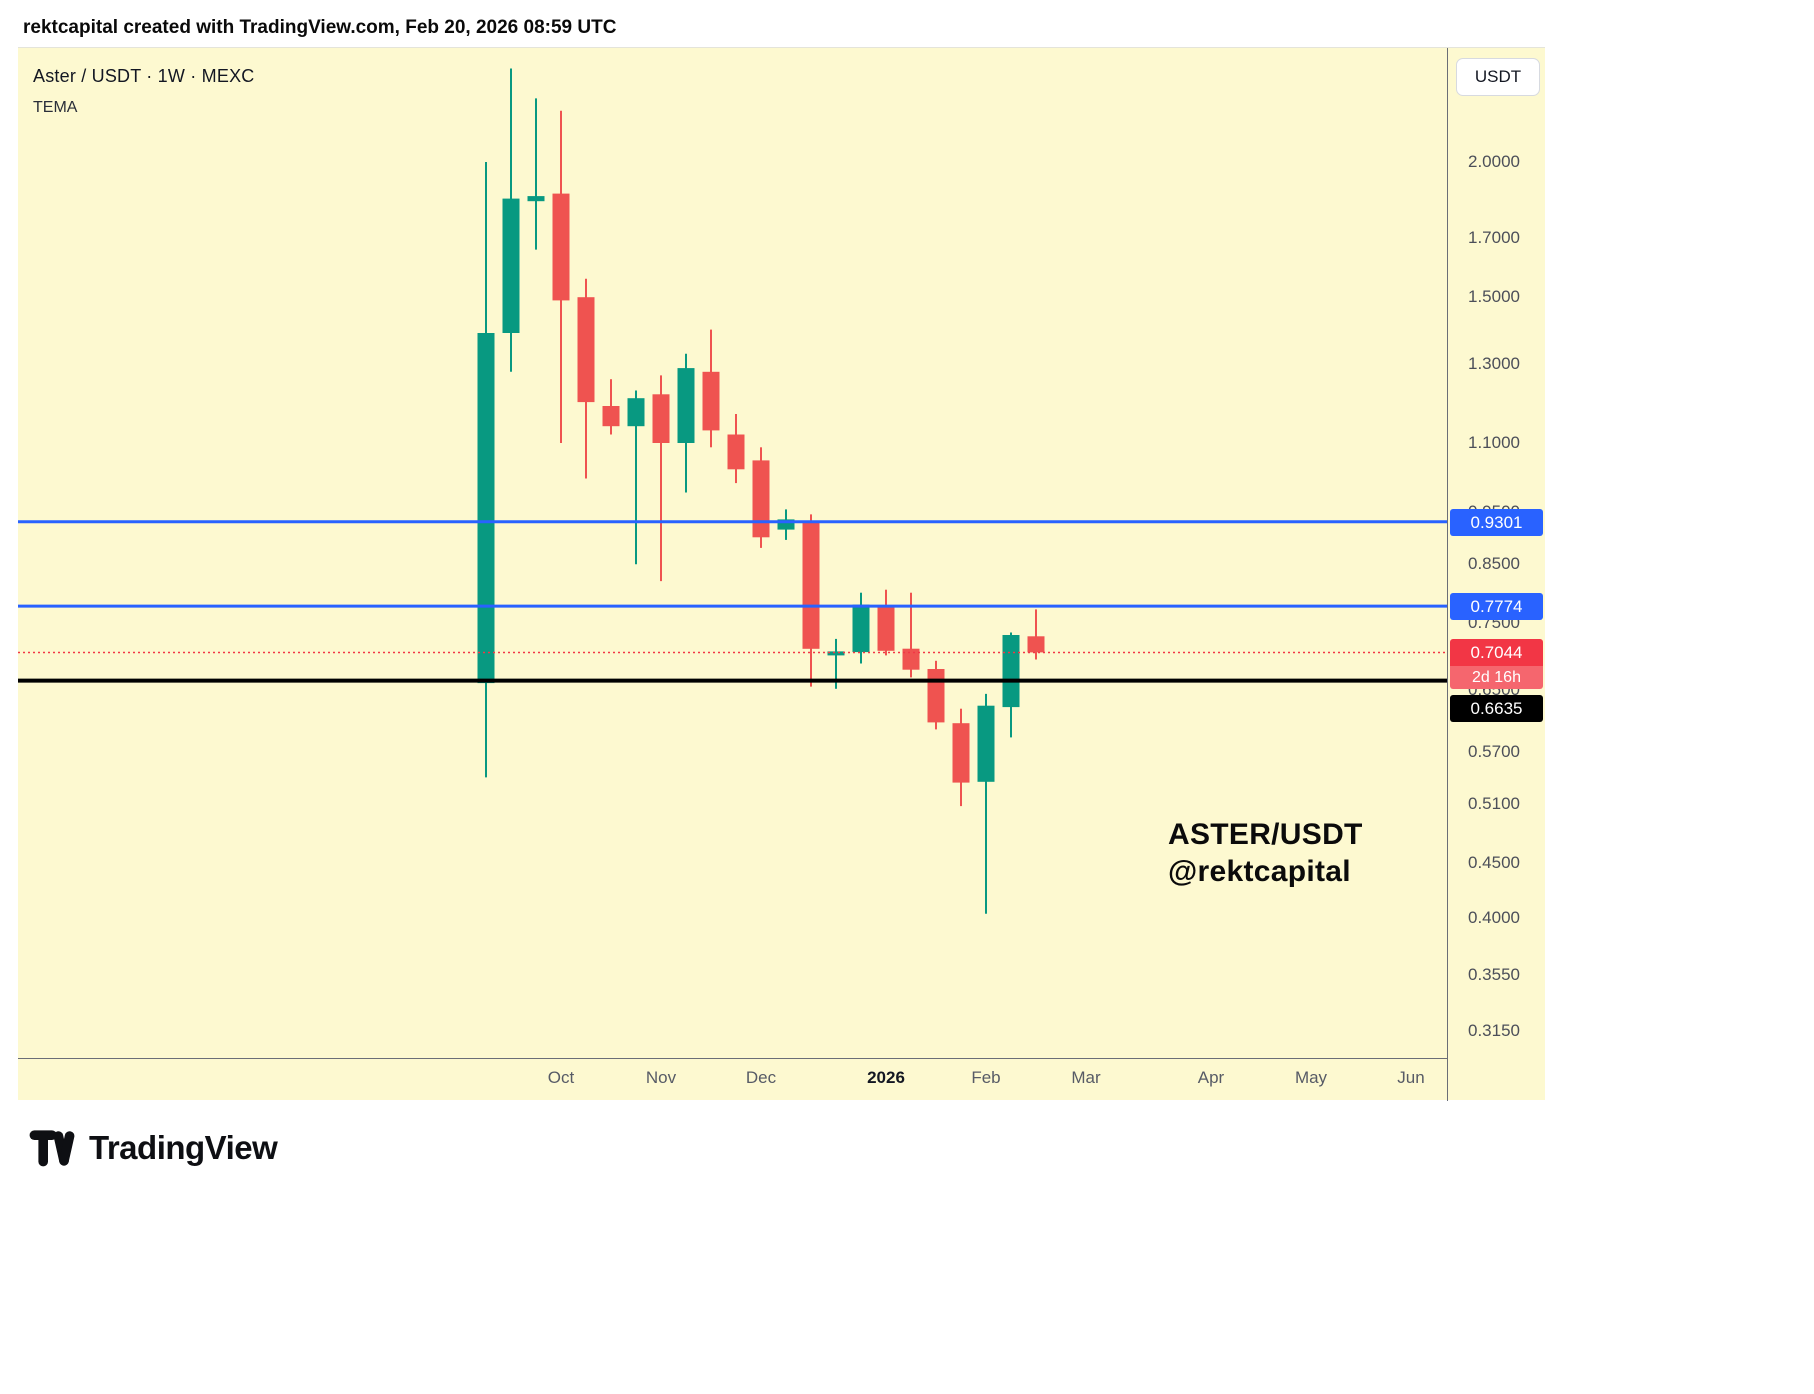 The image size is (1814, 1394). What do you see at coordinates (1086, 1077) in the screenshot?
I see `time-axis-label: Mar` at bounding box center [1086, 1077].